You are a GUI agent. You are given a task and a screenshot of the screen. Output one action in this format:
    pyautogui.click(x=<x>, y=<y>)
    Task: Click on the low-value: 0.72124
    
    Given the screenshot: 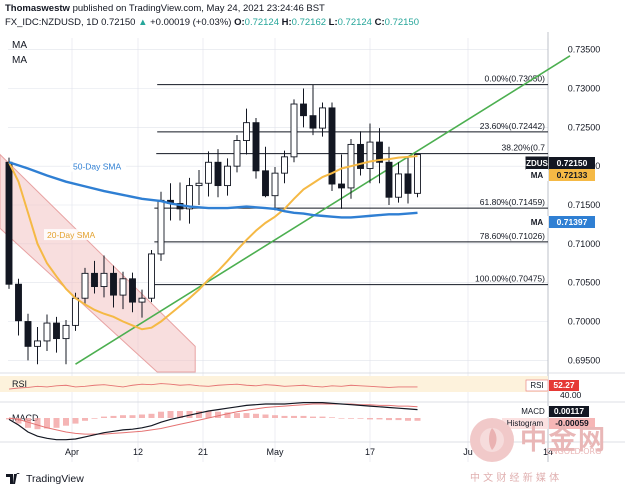 What is the action you would take?
    pyautogui.click(x=354, y=22)
    